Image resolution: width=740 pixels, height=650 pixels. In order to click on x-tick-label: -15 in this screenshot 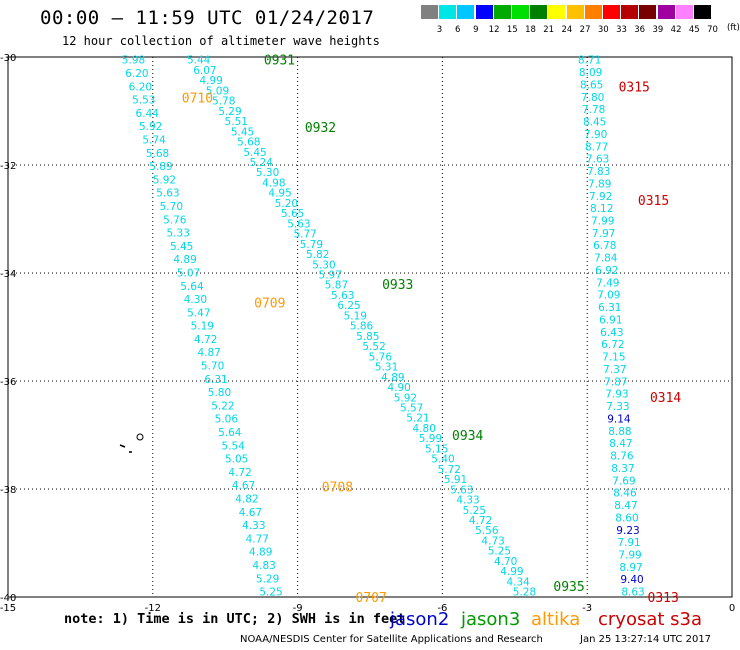, I will do `click(8, 608)`.